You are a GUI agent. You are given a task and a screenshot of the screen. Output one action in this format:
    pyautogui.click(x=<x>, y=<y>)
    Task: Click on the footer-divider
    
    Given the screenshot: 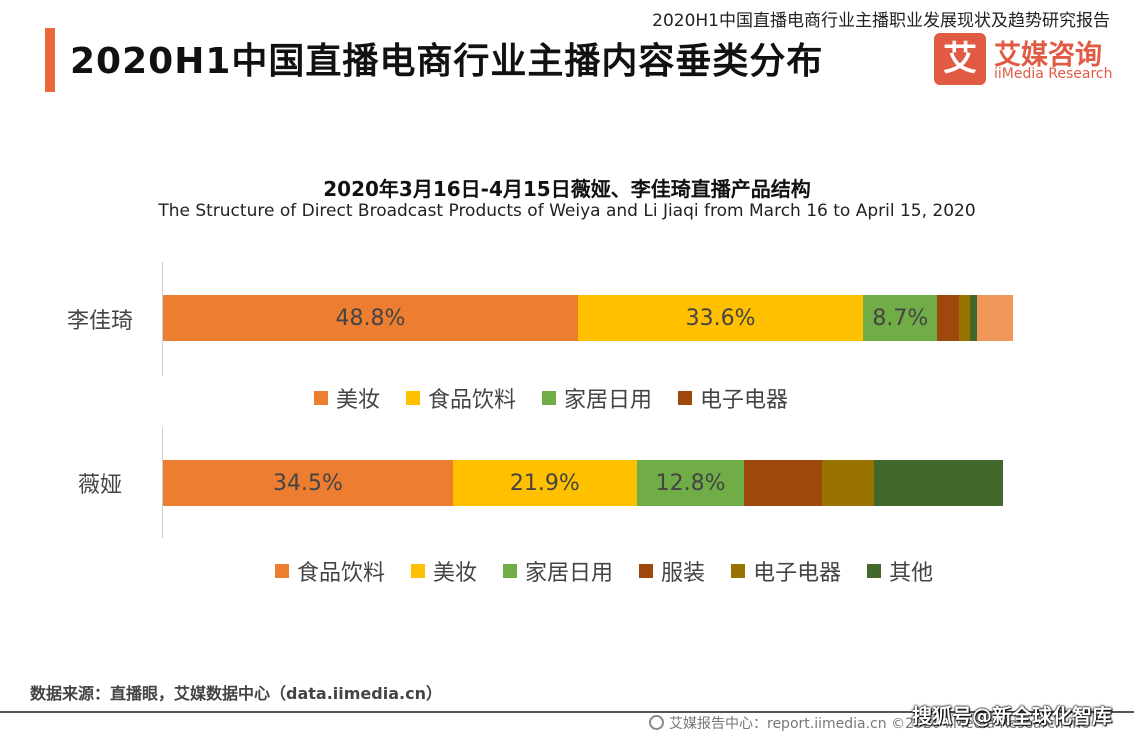 What is the action you would take?
    pyautogui.click(x=567, y=712)
    